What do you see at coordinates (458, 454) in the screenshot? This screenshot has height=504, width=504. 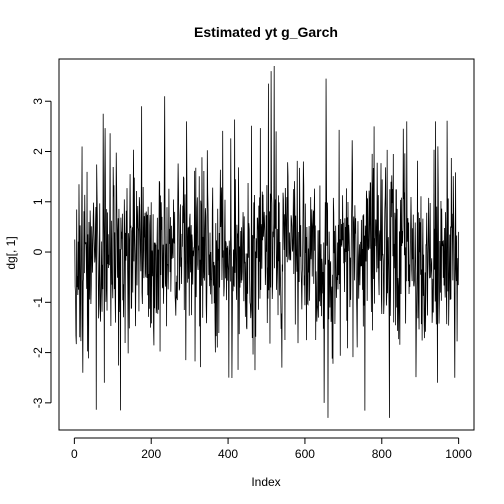 I see `x-tick-label: 1000` at bounding box center [458, 454].